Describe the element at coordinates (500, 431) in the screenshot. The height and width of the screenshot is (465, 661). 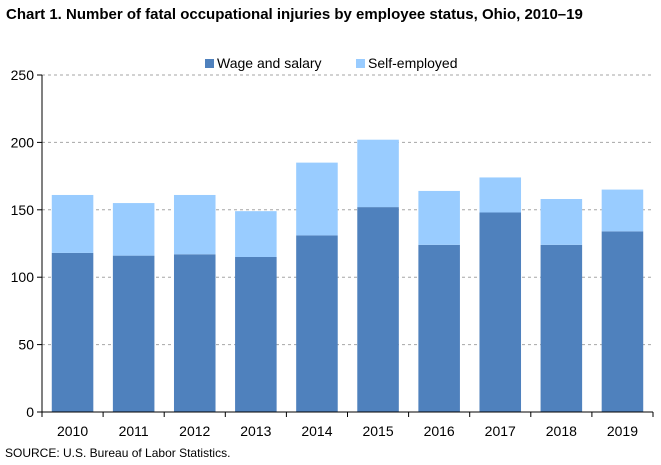
I see `x-tick-label-2017: 2017` at that location.